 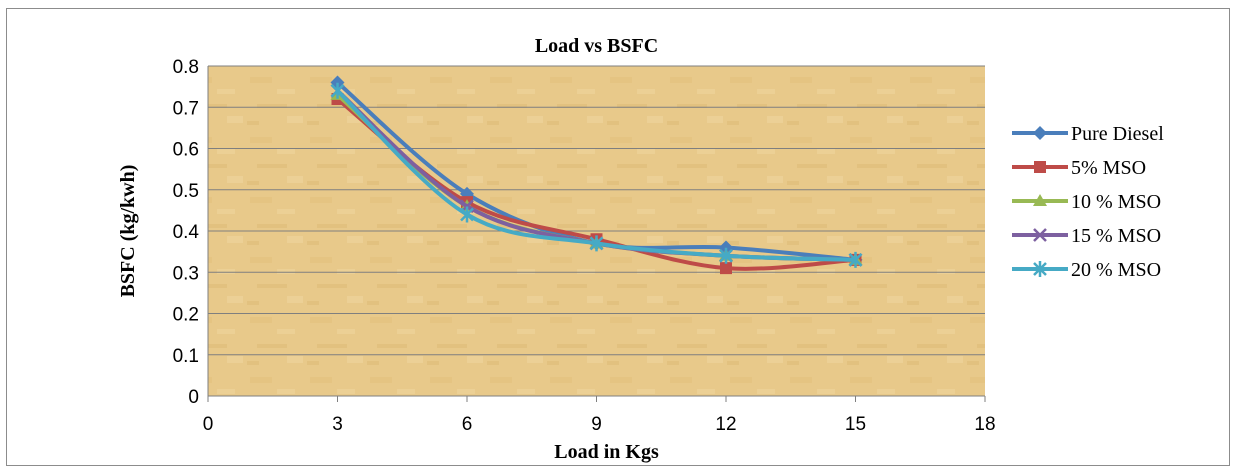 What do you see at coordinates (725, 424) in the screenshot?
I see `x-tick-label: 12` at bounding box center [725, 424].